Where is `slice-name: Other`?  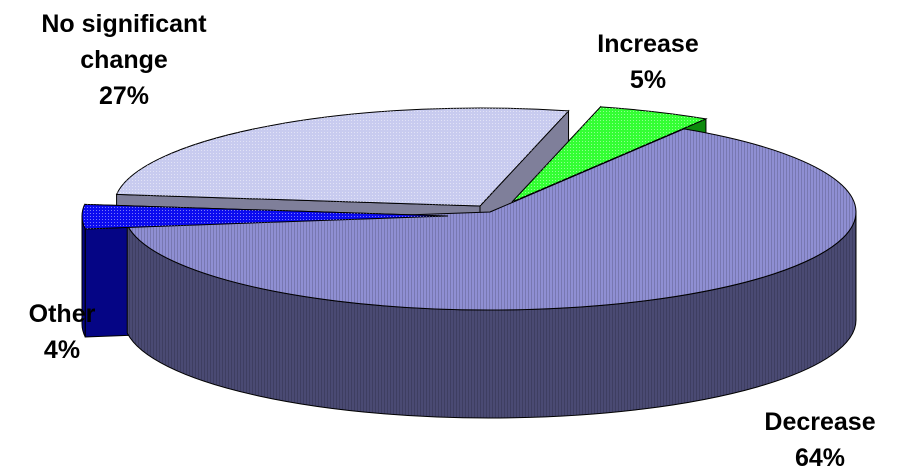 slice-name: Other is located at coordinates (62, 314).